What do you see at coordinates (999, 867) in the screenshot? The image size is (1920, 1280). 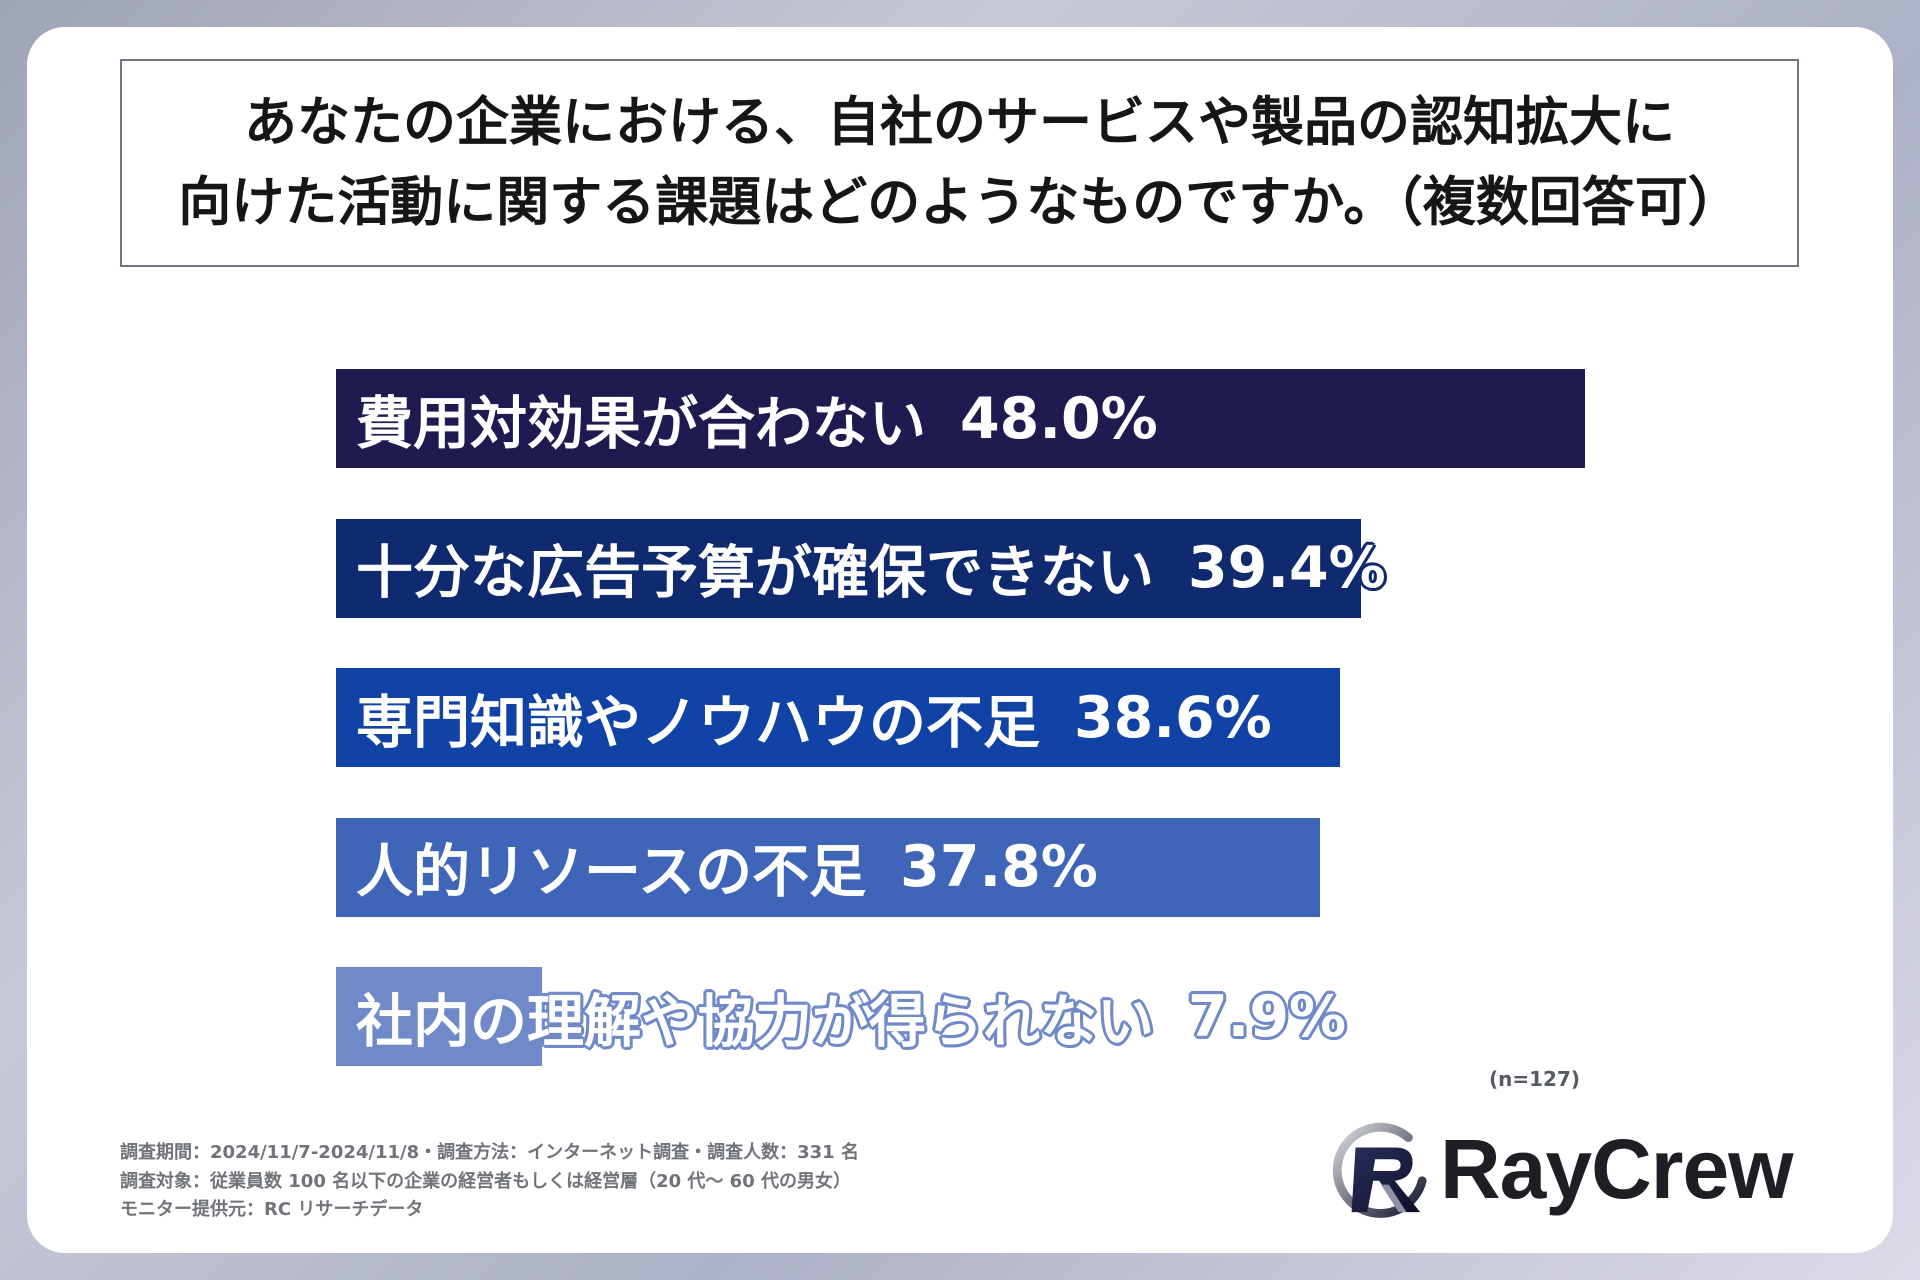 I see `bar-value-label-4: 37.8%` at bounding box center [999, 867].